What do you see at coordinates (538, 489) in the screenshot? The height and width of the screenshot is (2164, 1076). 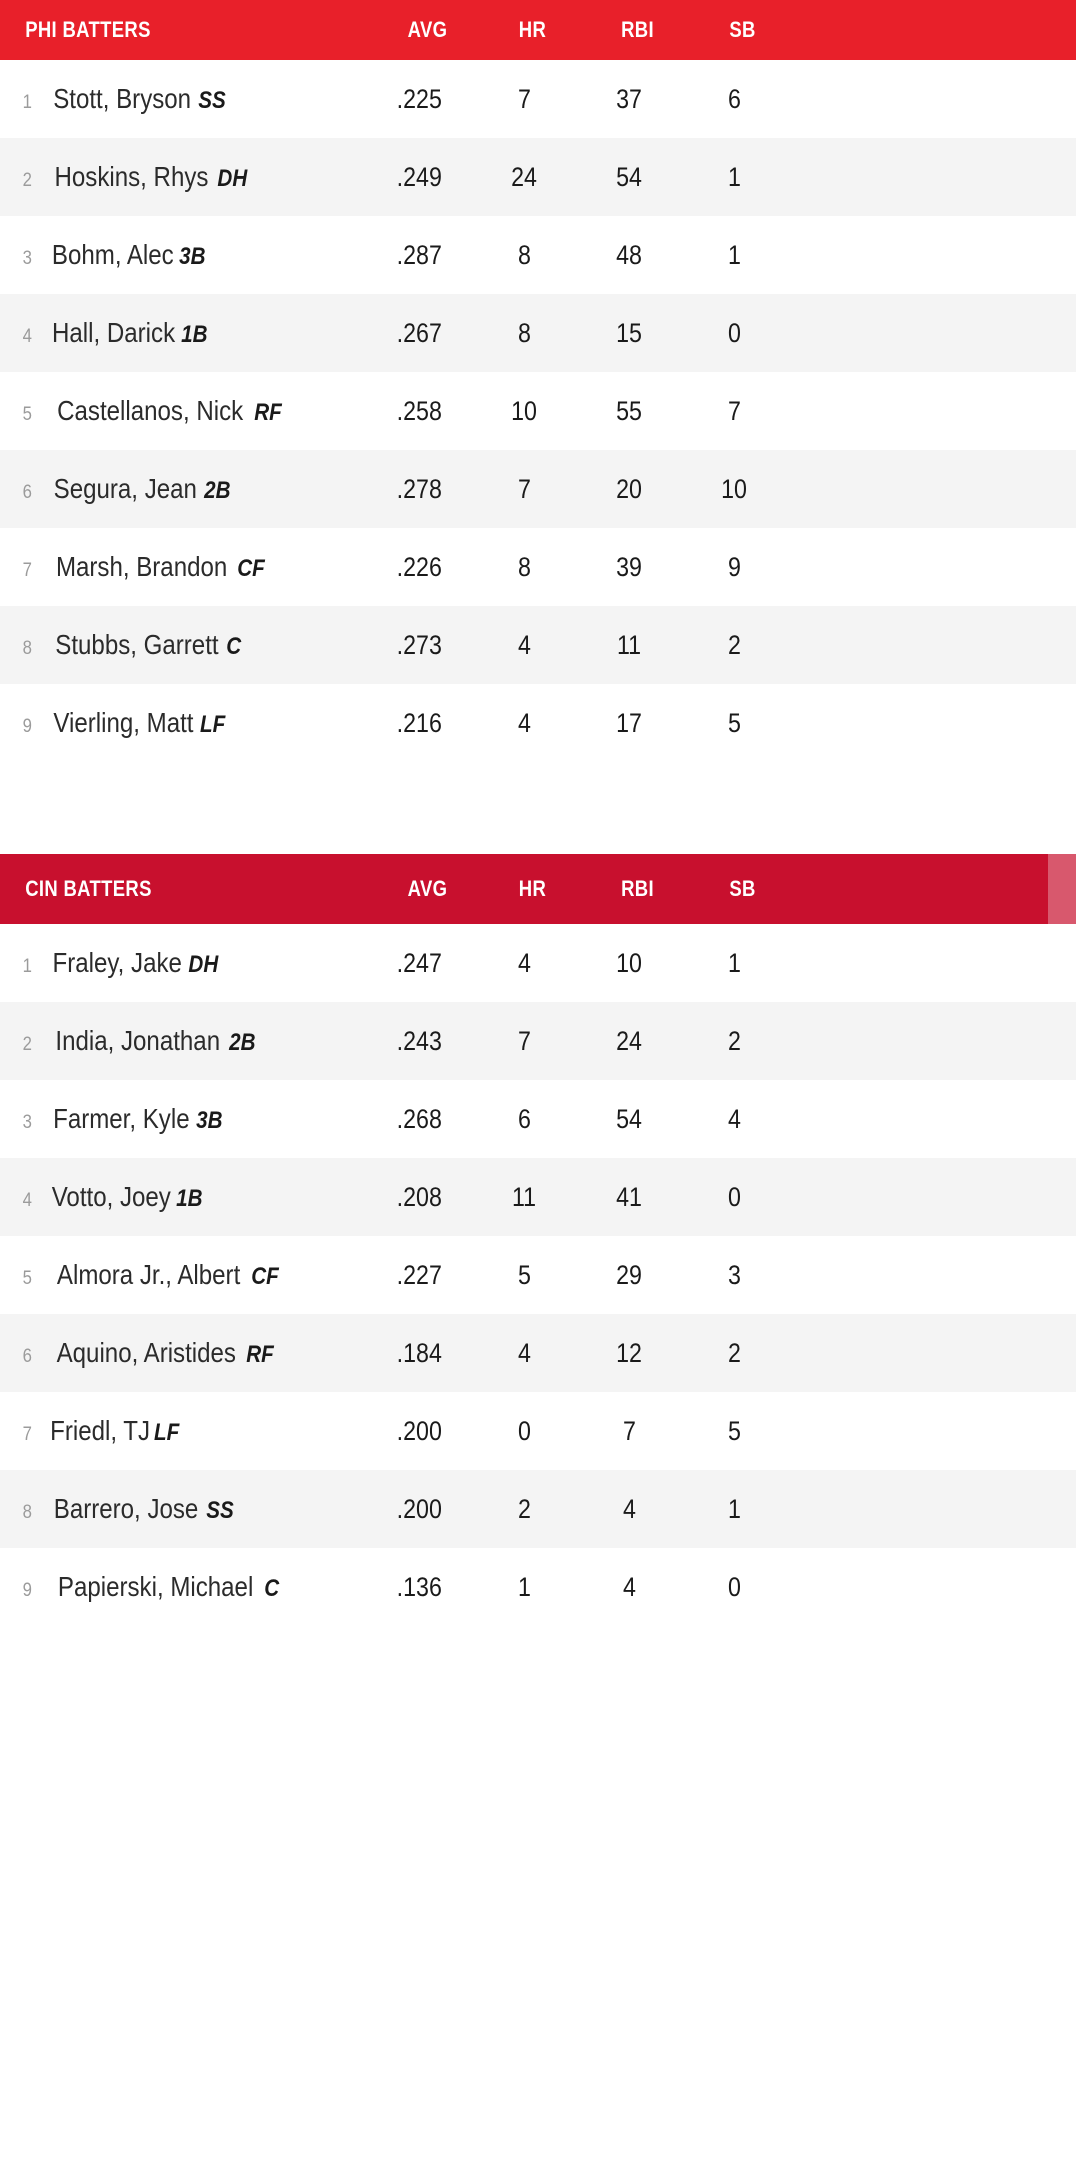 I see `table-row: 6 Segura, Jean 2B .278 7 20 10` at bounding box center [538, 489].